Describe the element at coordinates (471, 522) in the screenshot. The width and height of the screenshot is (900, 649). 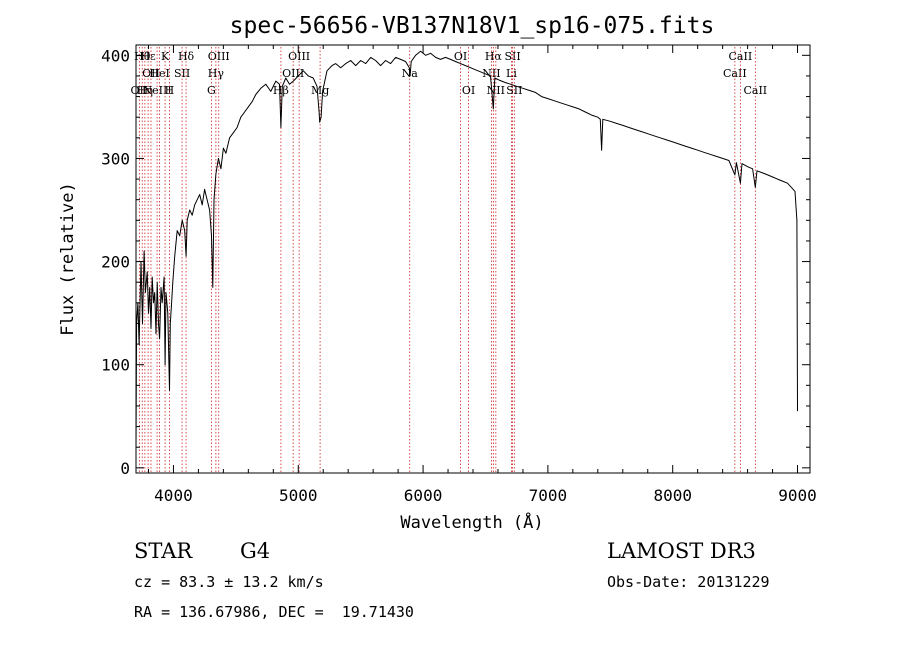
I see `x-axis-label: Wavelength (Å)` at that location.